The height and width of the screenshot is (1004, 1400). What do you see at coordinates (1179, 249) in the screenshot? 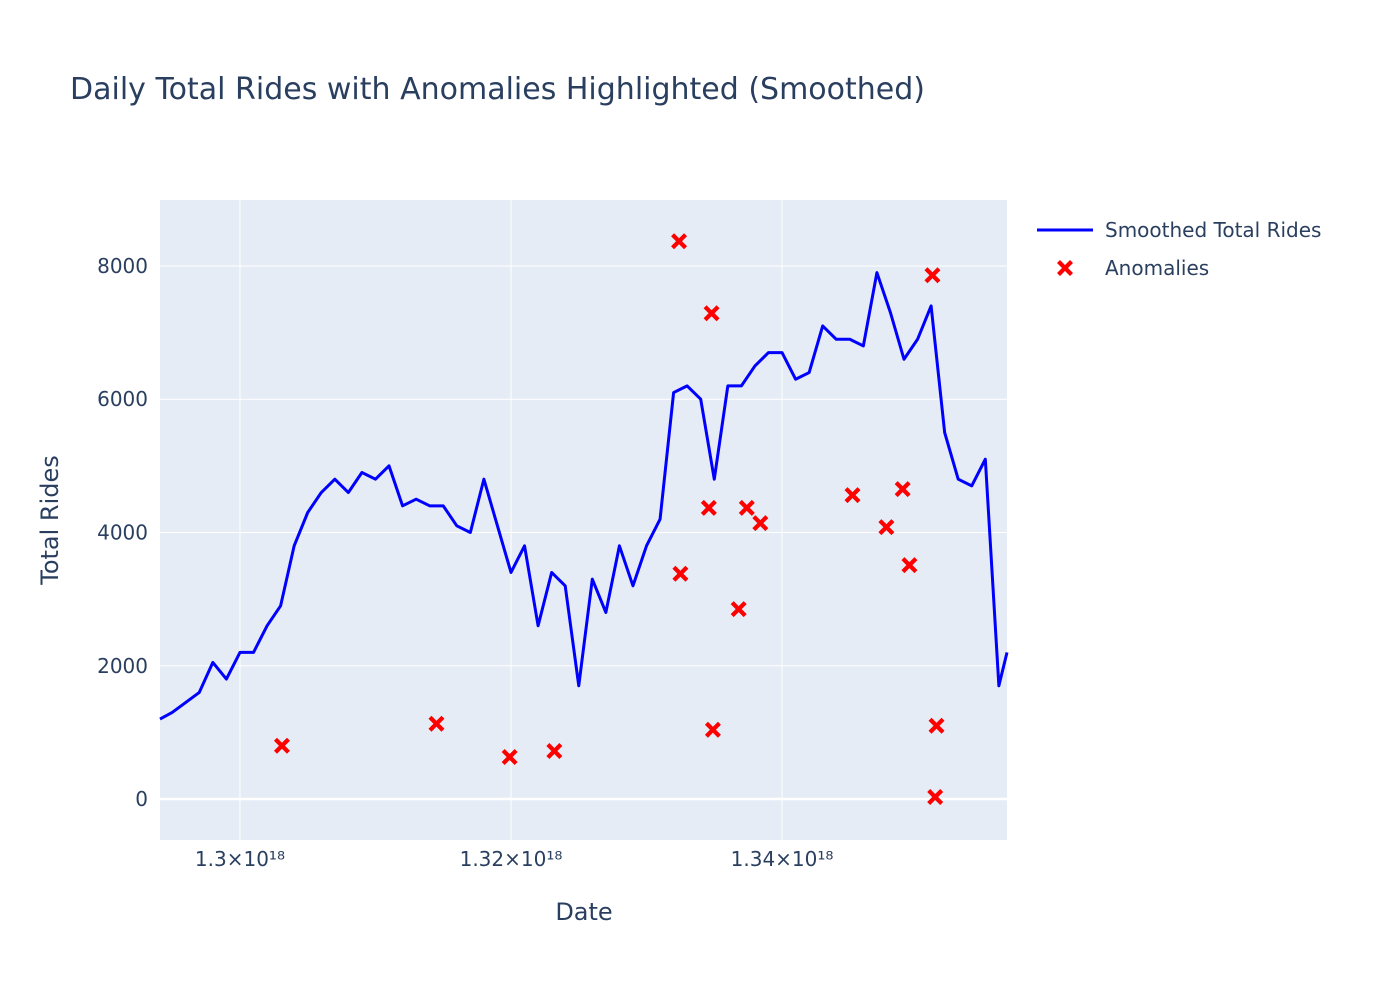
I see `legend: Smoothed Total Rides Anomalies` at bounding box center [1179, 249].